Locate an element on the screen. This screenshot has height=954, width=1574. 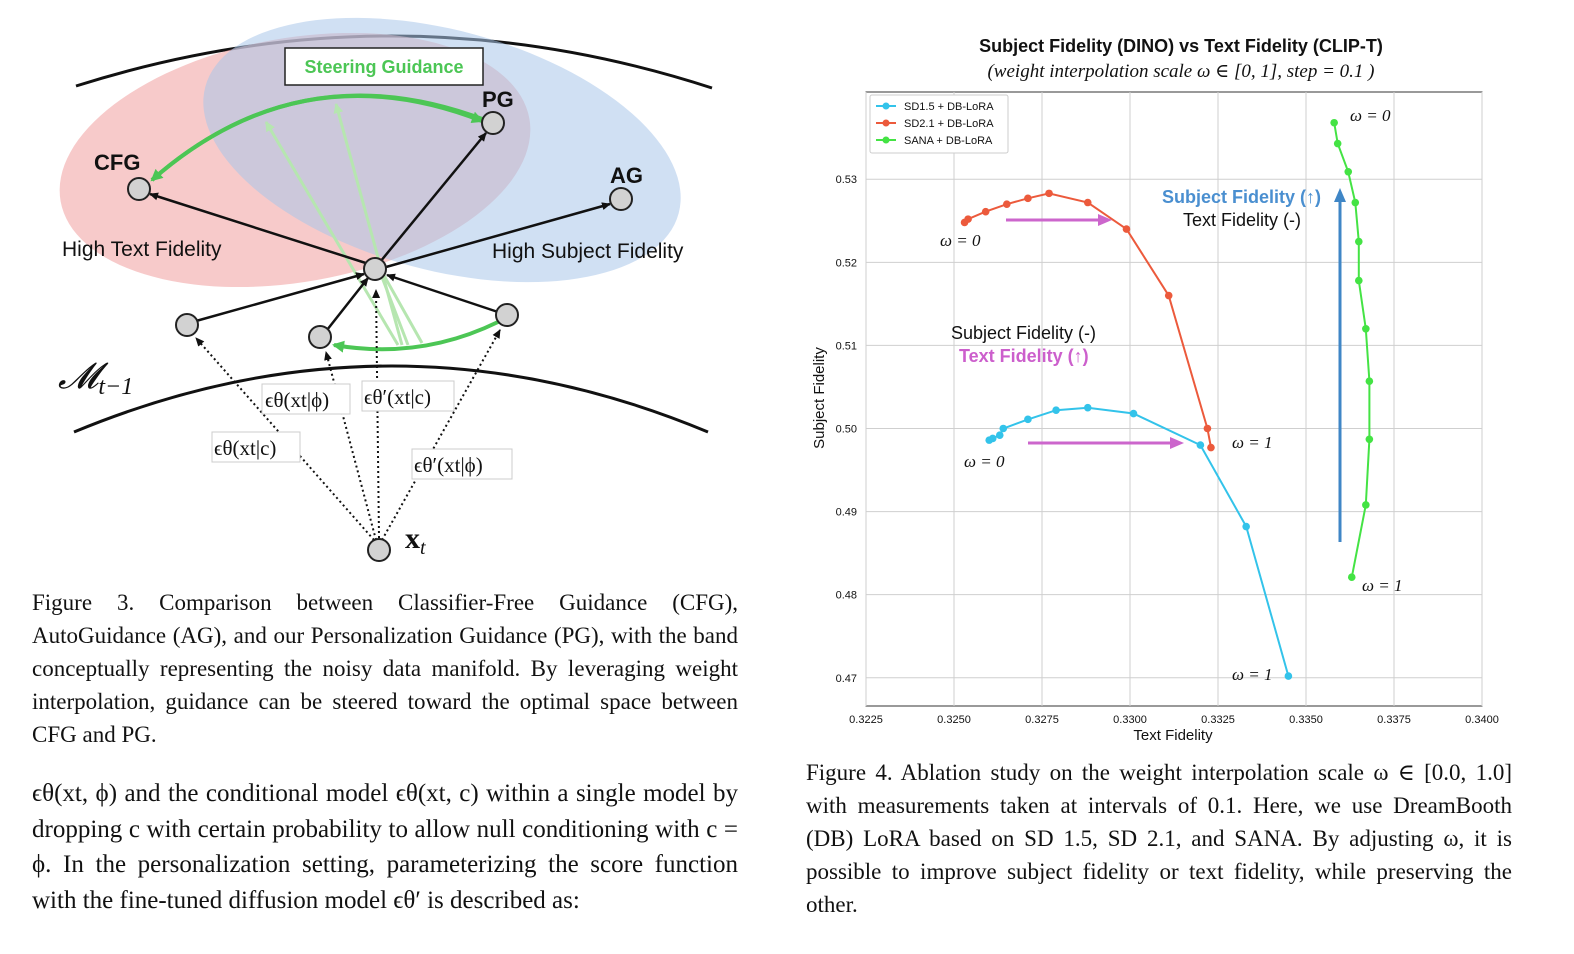
eps-label-thetaprime-c: ϵθ′(xt|c) is located at coordinates (397, 397).